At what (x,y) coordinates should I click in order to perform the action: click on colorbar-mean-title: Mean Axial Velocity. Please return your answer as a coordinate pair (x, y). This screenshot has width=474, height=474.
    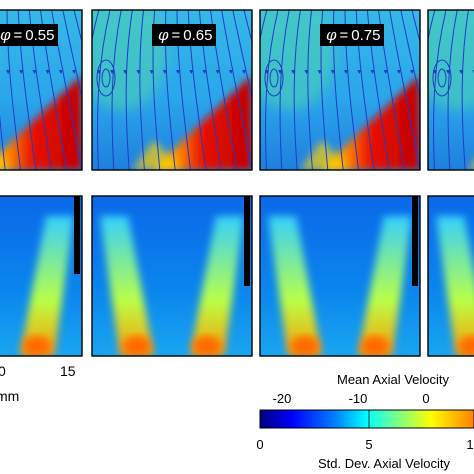
    Looking at the image, I should click on (393, 379).